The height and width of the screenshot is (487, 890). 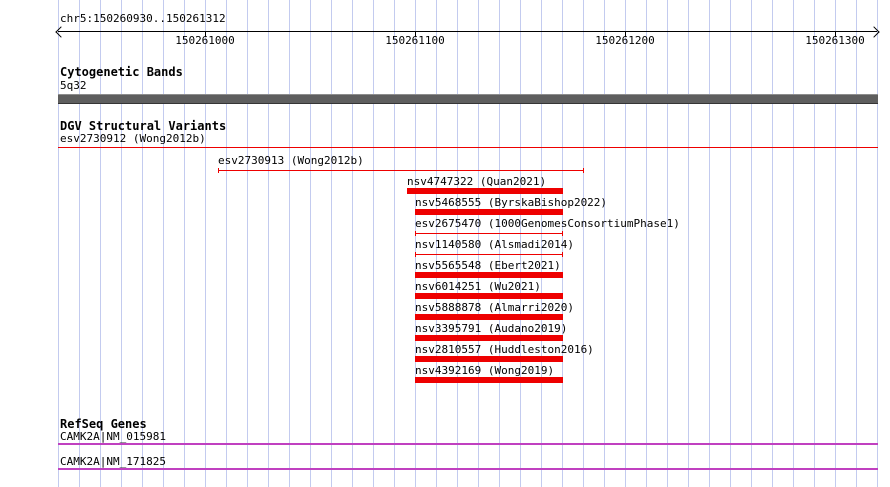 What do you see at coordinates (547, 223) in the screenshot?
I see `variant-label: esv2675470 (1000GenomesConsortiumPhase1)` at bounding box center [547, 223].